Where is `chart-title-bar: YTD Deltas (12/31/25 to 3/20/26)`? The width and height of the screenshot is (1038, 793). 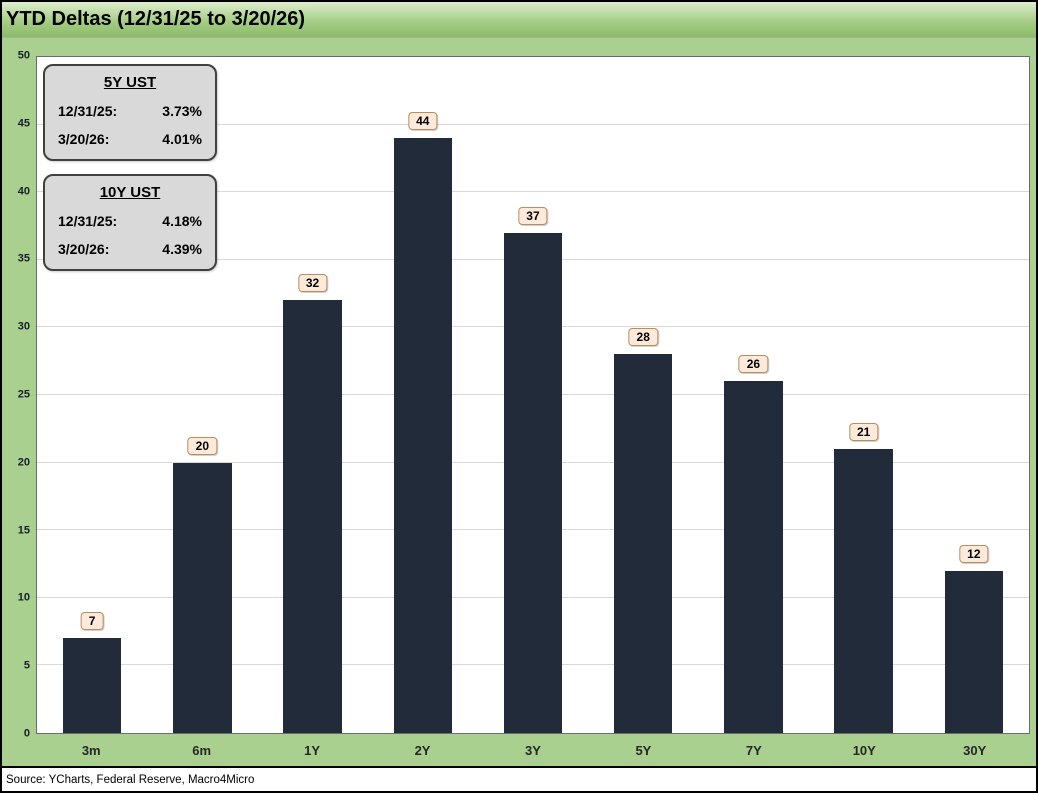
chart-title-bar: YTD Deltas (12/31/25 to 3/20/26) is located at coordinates (519, 20).